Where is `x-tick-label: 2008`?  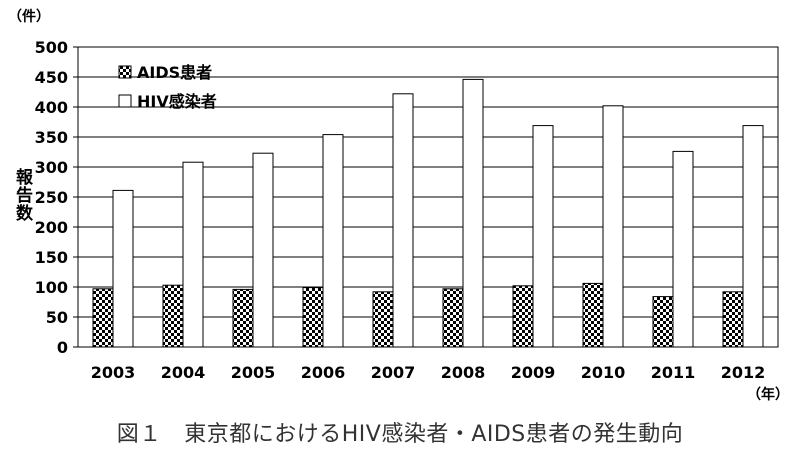
x-tick-label: 2008 is located at coordinates (463, 372).